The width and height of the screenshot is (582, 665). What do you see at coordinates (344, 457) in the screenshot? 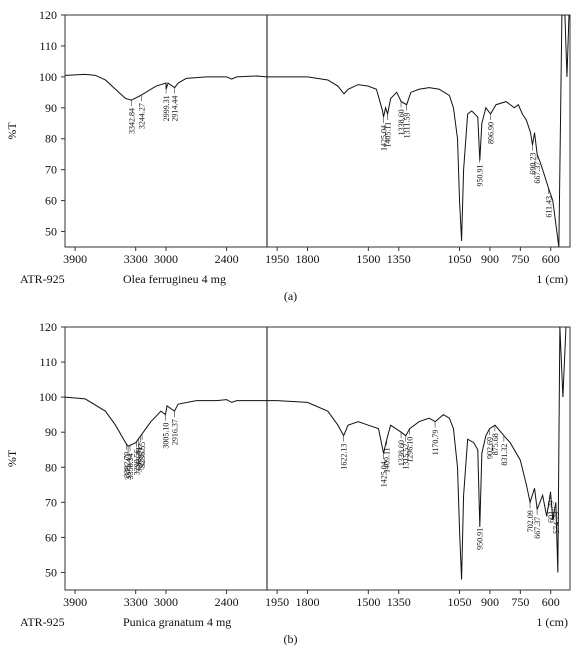
I see `peak-label: 1622.13` at bounding box center [344, 457].